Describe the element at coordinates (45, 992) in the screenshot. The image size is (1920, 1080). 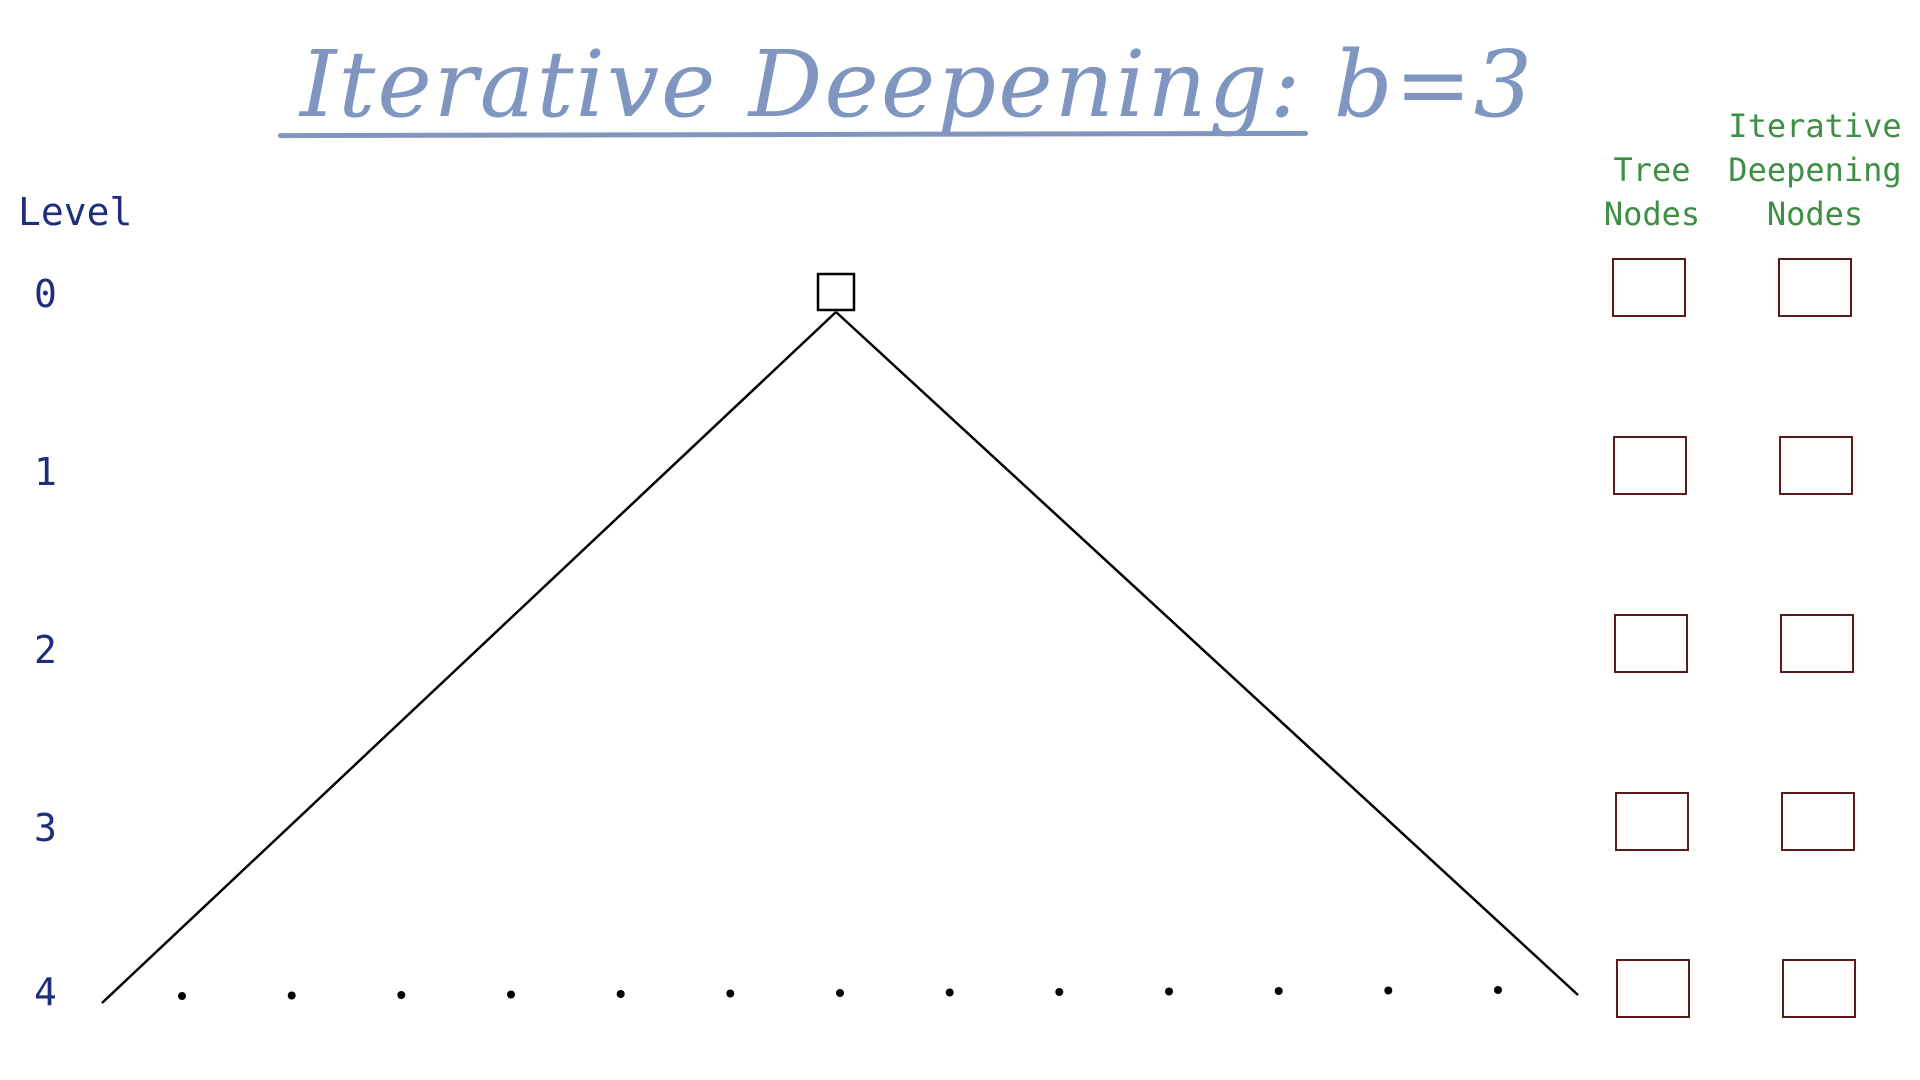
I see `level-label-4: 4` at that location.